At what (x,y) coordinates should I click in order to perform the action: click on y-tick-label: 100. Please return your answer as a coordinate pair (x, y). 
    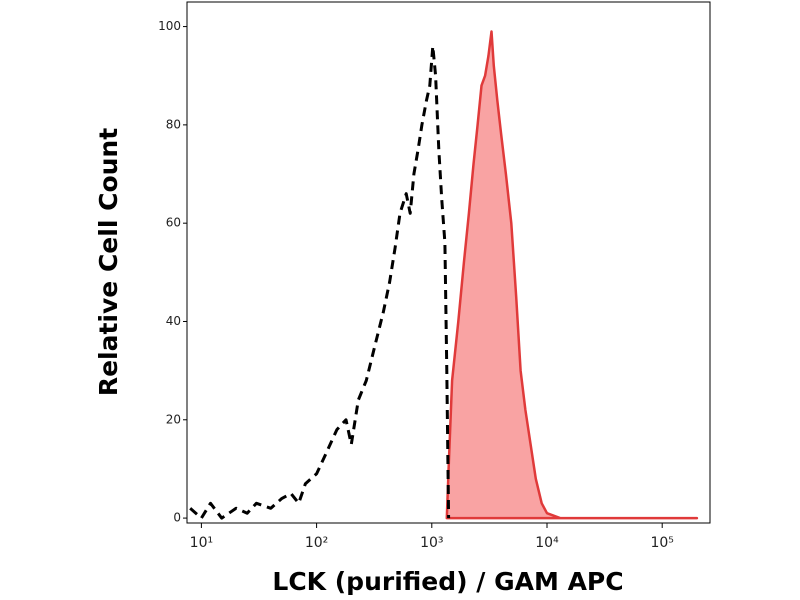
    Looking at the image, I should click on (169, 26).